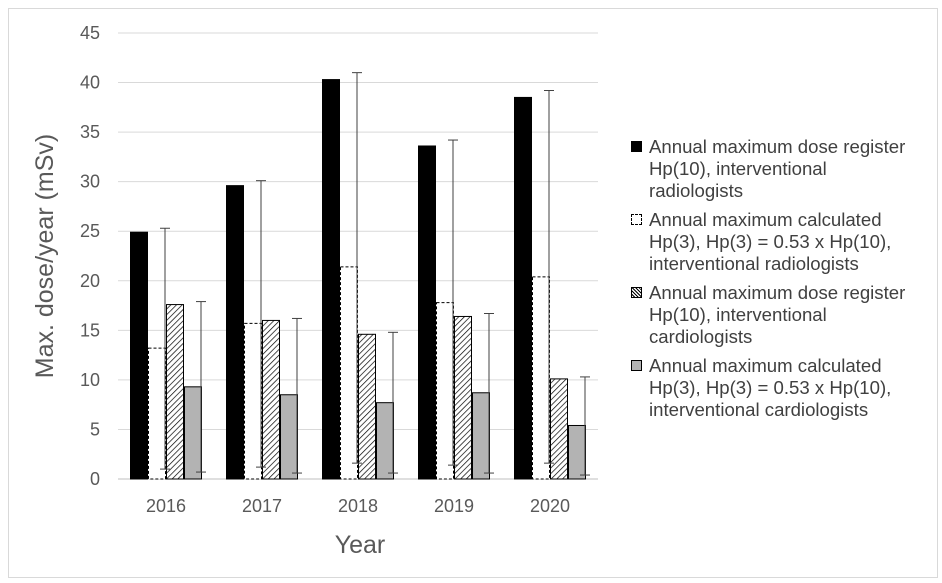 The height and width of the screenshot is (583, 942). What do you see at coordinates (385, 441) in the screenshot?
I see `bar-solid-gray-2018` at bounding box center [385, 441].